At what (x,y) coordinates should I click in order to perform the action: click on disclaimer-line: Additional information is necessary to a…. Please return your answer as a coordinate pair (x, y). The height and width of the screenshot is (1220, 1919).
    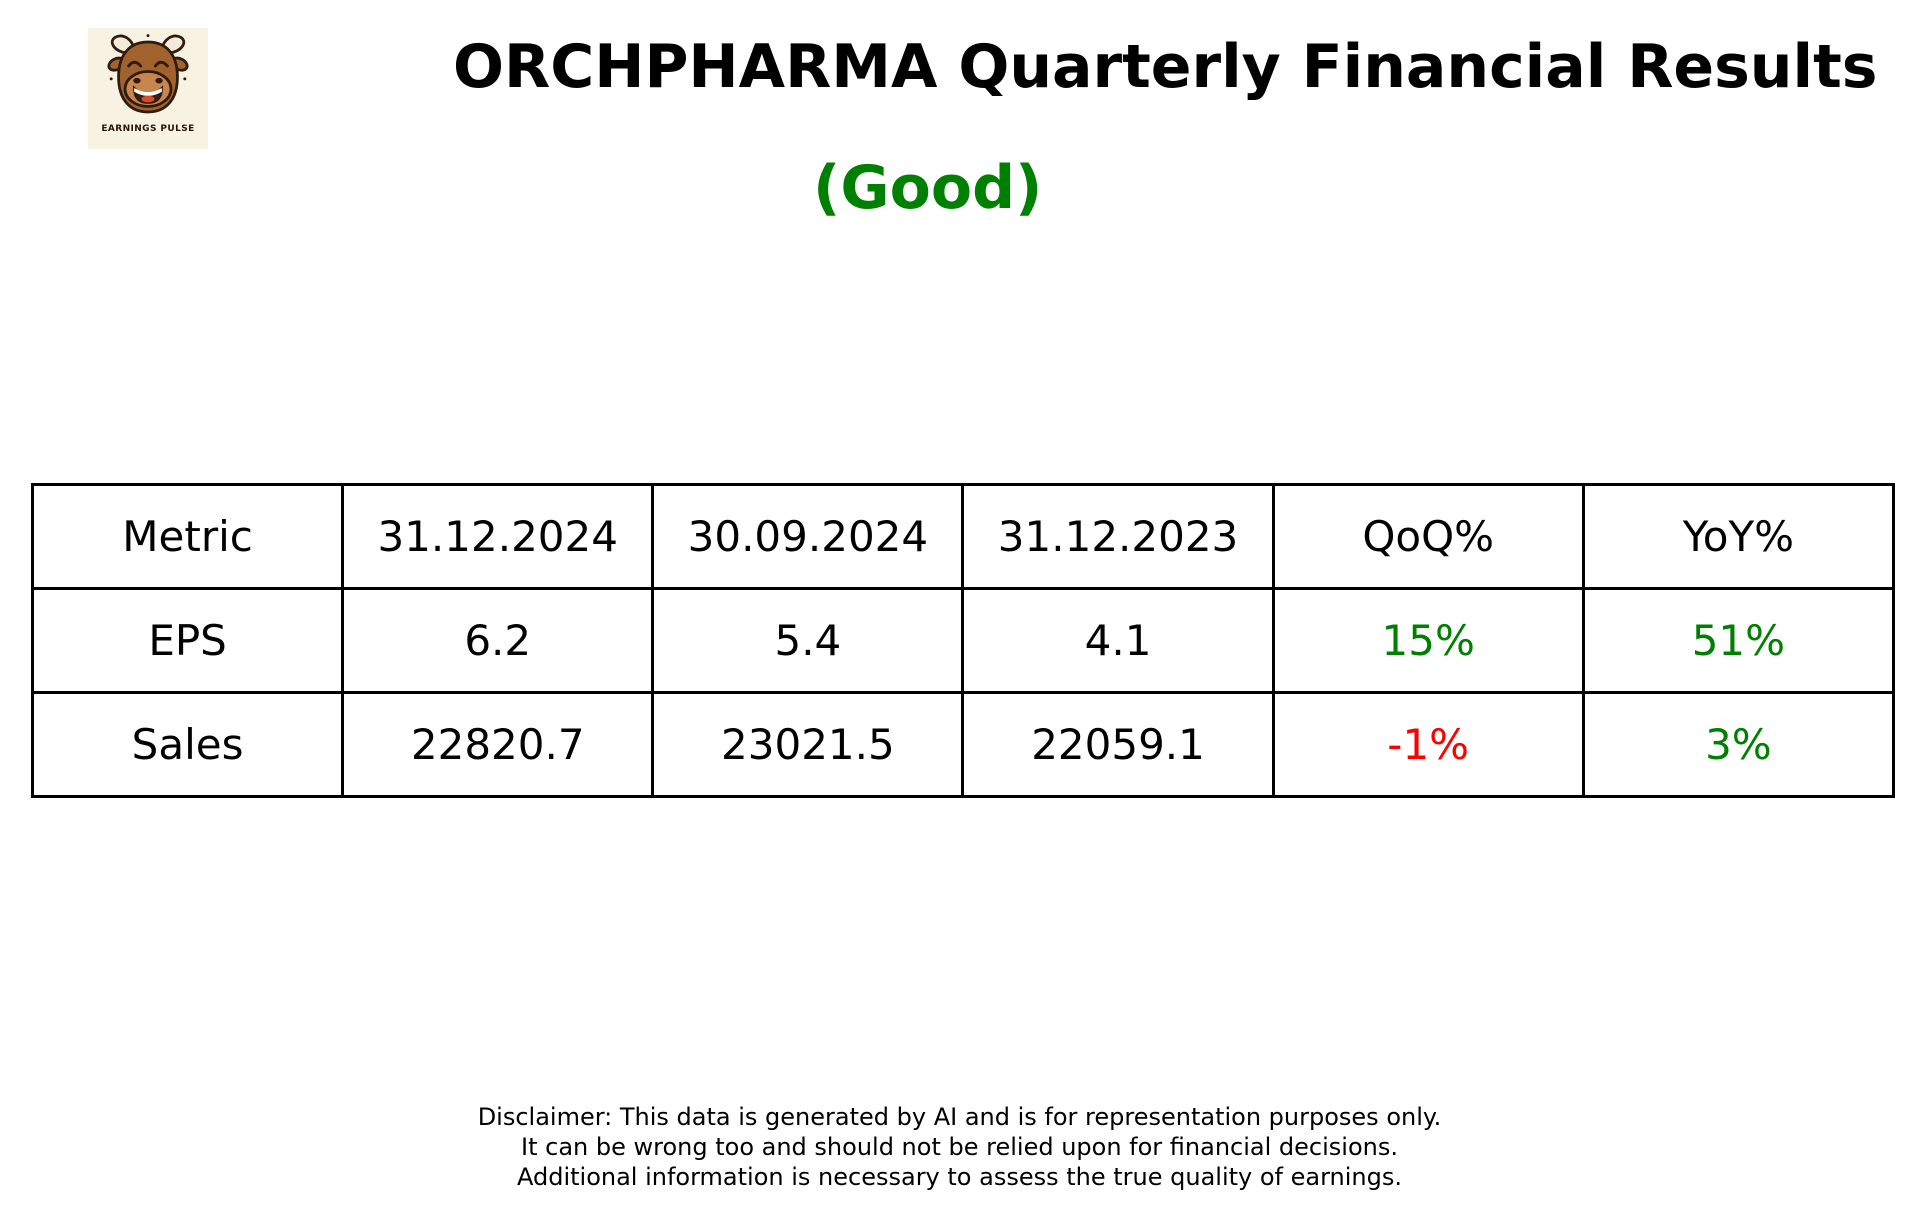
    Looking at the image, I should click on (959, 1177).